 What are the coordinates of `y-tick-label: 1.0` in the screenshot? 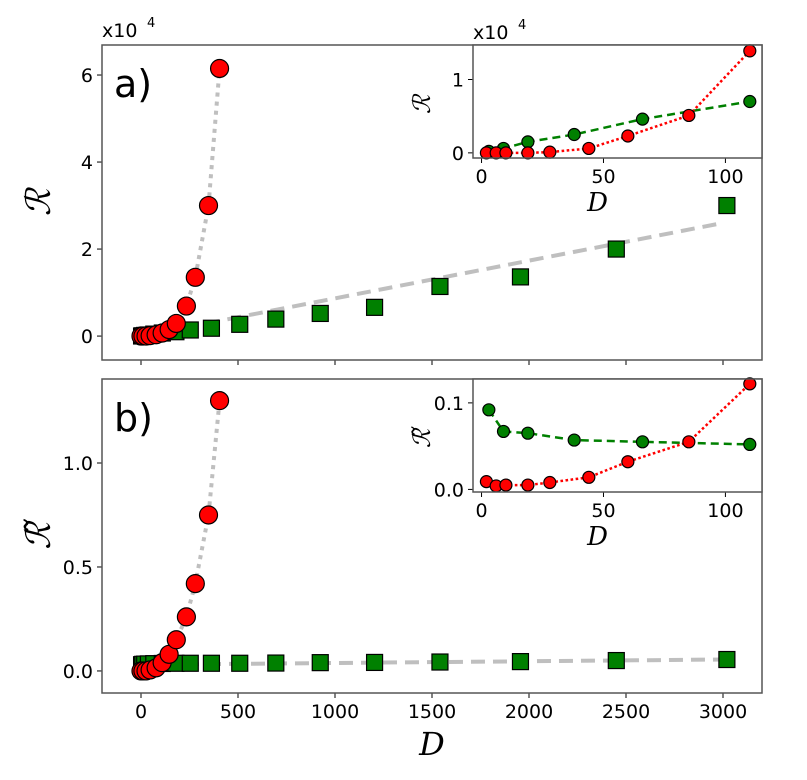 It's located at (78, 464).